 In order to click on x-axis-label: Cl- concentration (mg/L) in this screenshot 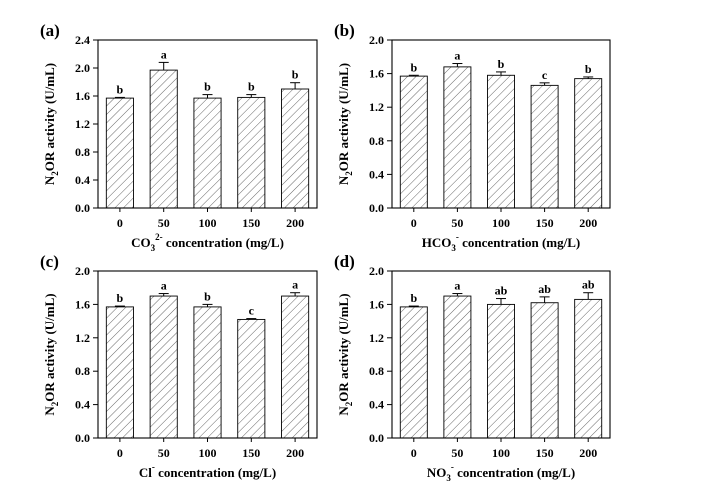, I will do `click(207, 471)`.